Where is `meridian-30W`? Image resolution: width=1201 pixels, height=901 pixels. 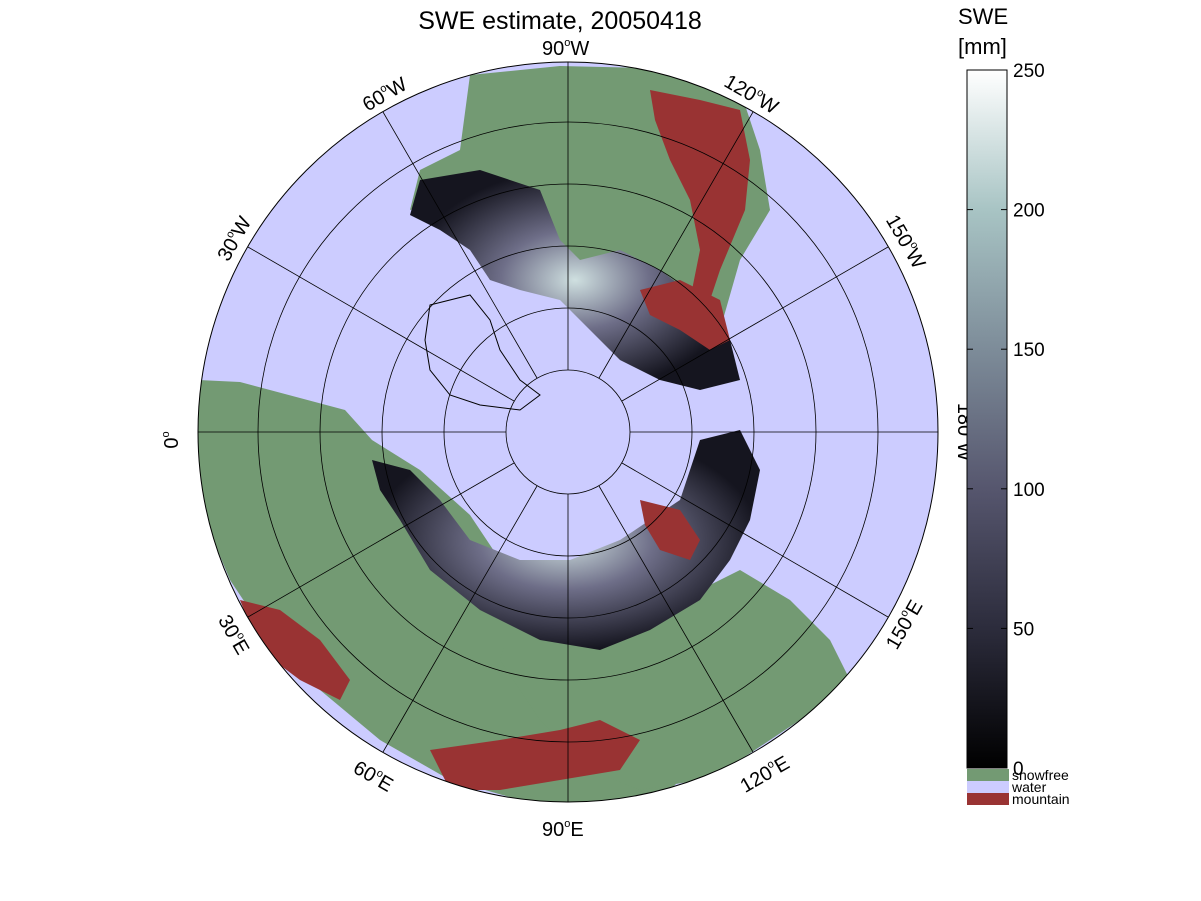
meridian-30W is located at coordinates (381, 324).